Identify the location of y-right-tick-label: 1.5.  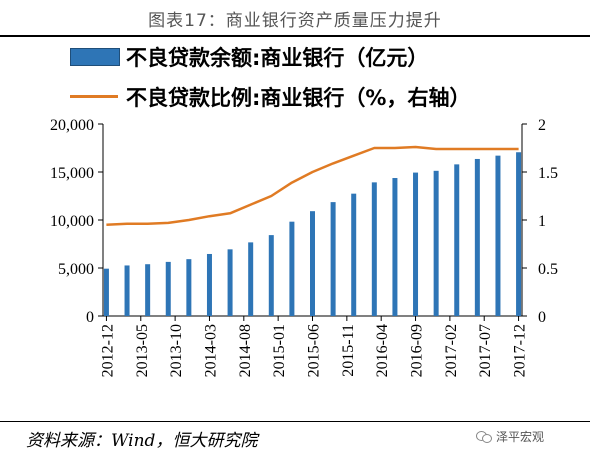
(548, 173).